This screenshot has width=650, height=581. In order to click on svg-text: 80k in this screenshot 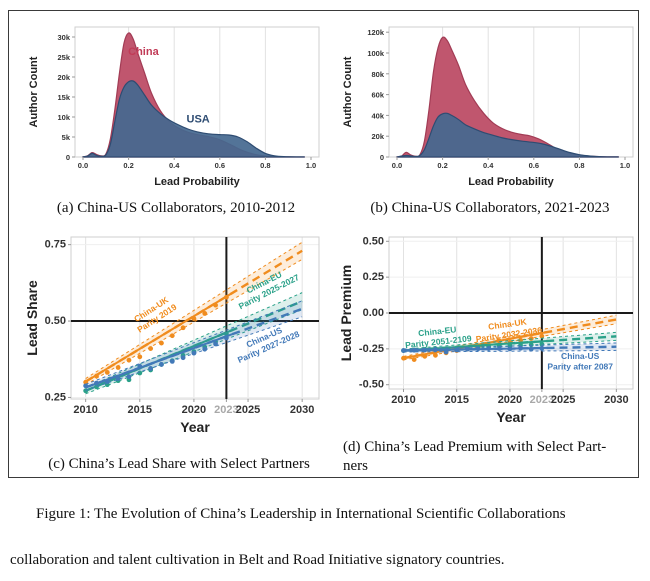, I will do `click(377, 74)`.